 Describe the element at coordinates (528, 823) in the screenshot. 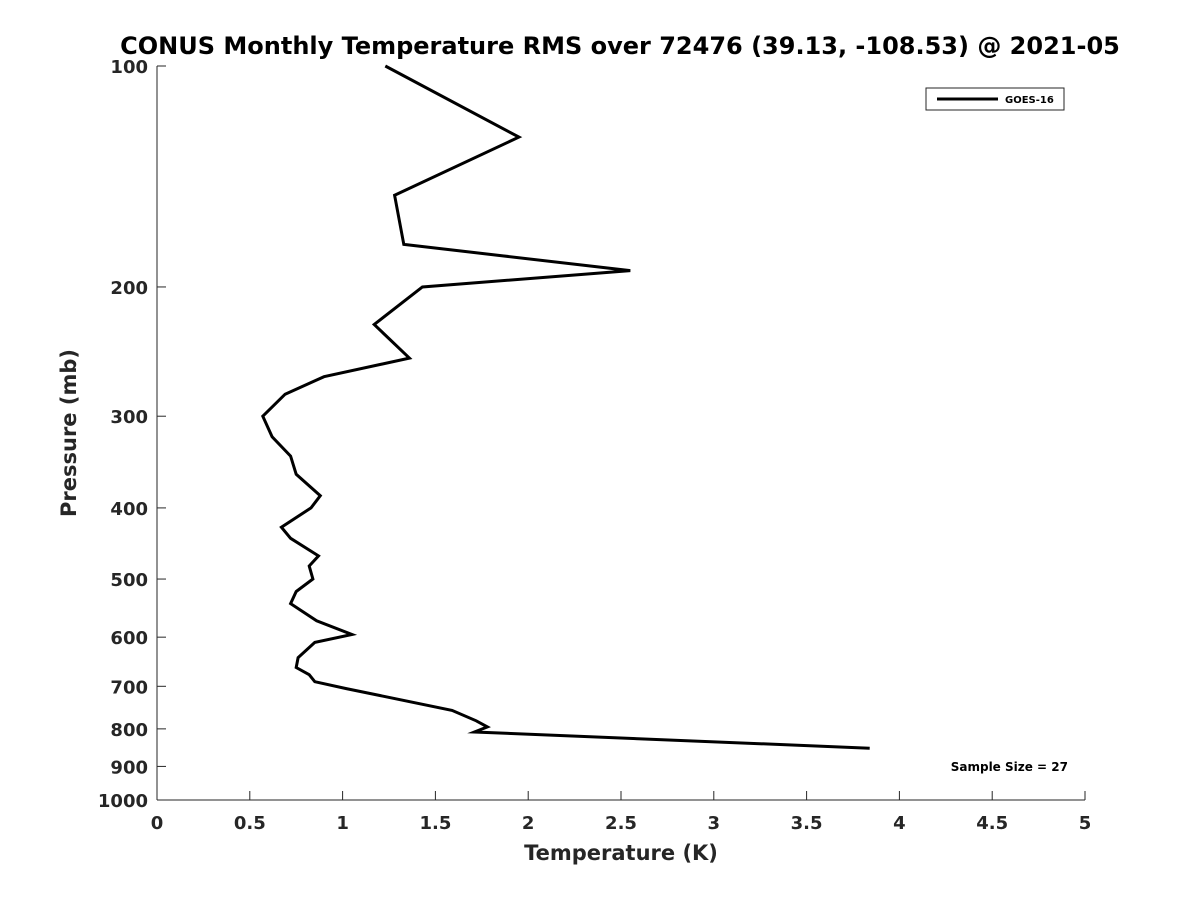

I see `x-tick-label: 2` at that location.